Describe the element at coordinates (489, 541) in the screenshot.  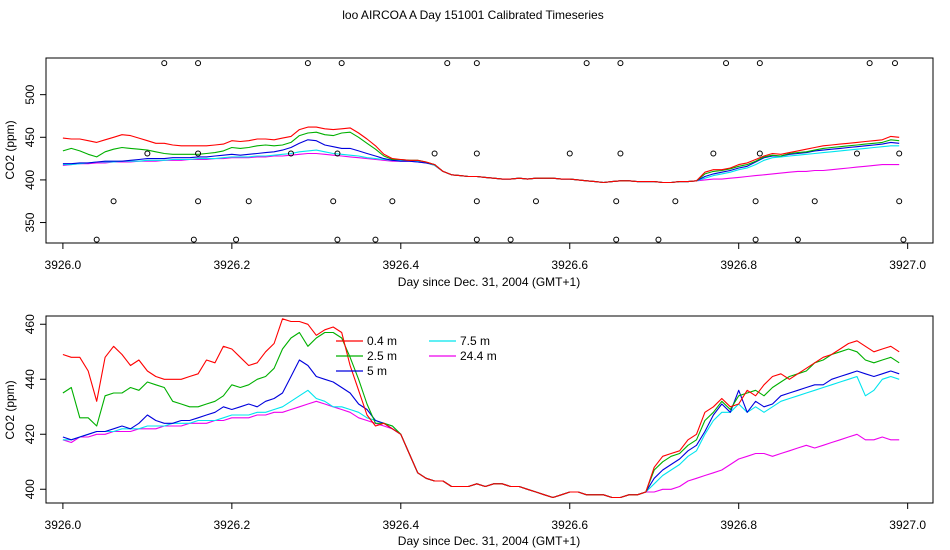
I see `bottom-x-axis-label: Day since Dec. 31, 2004 (GMT+1)` at that location.